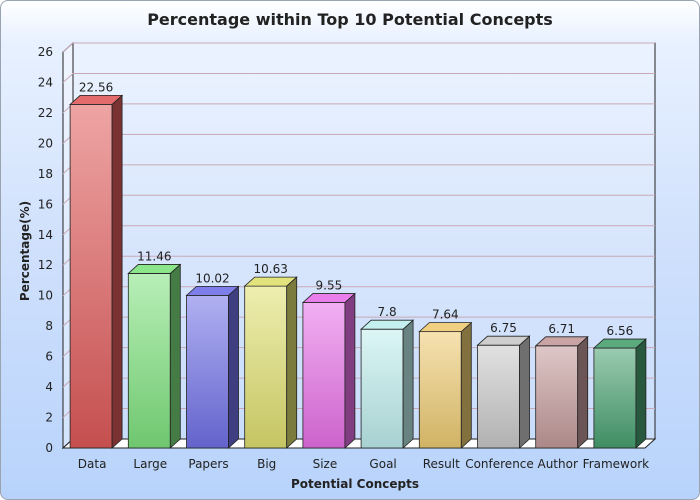  What do you see at coordinates (355, 484) in the screenshot?
I see `x-axis-label: Potential Concepts` at bounding box center [355, 484].